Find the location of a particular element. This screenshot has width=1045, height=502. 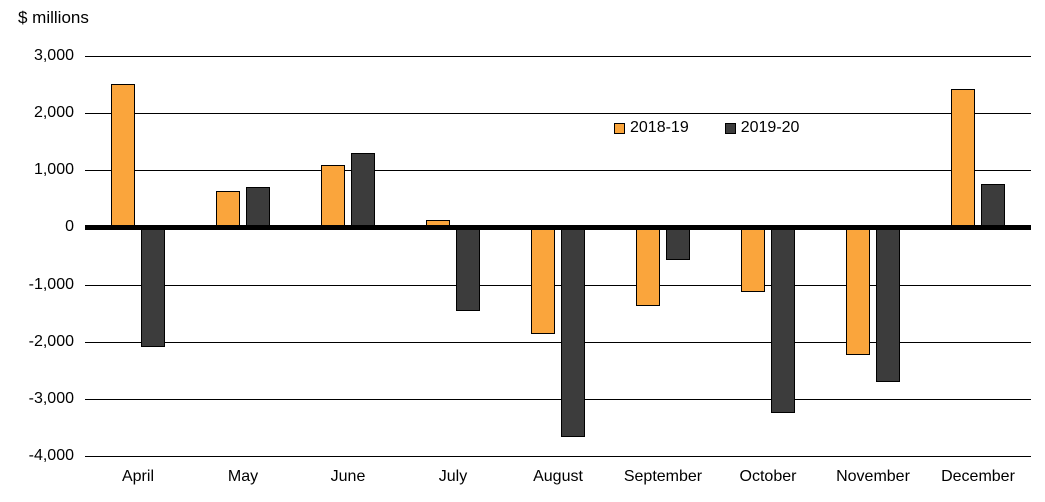

bar-2018-19-june is located at coordinates (333, 196).